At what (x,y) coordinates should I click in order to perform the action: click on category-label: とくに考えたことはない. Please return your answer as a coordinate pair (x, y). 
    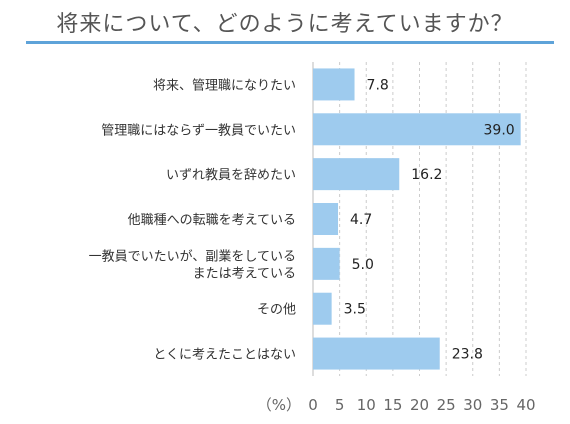
    Looking at the image, I should click on (224, 355).